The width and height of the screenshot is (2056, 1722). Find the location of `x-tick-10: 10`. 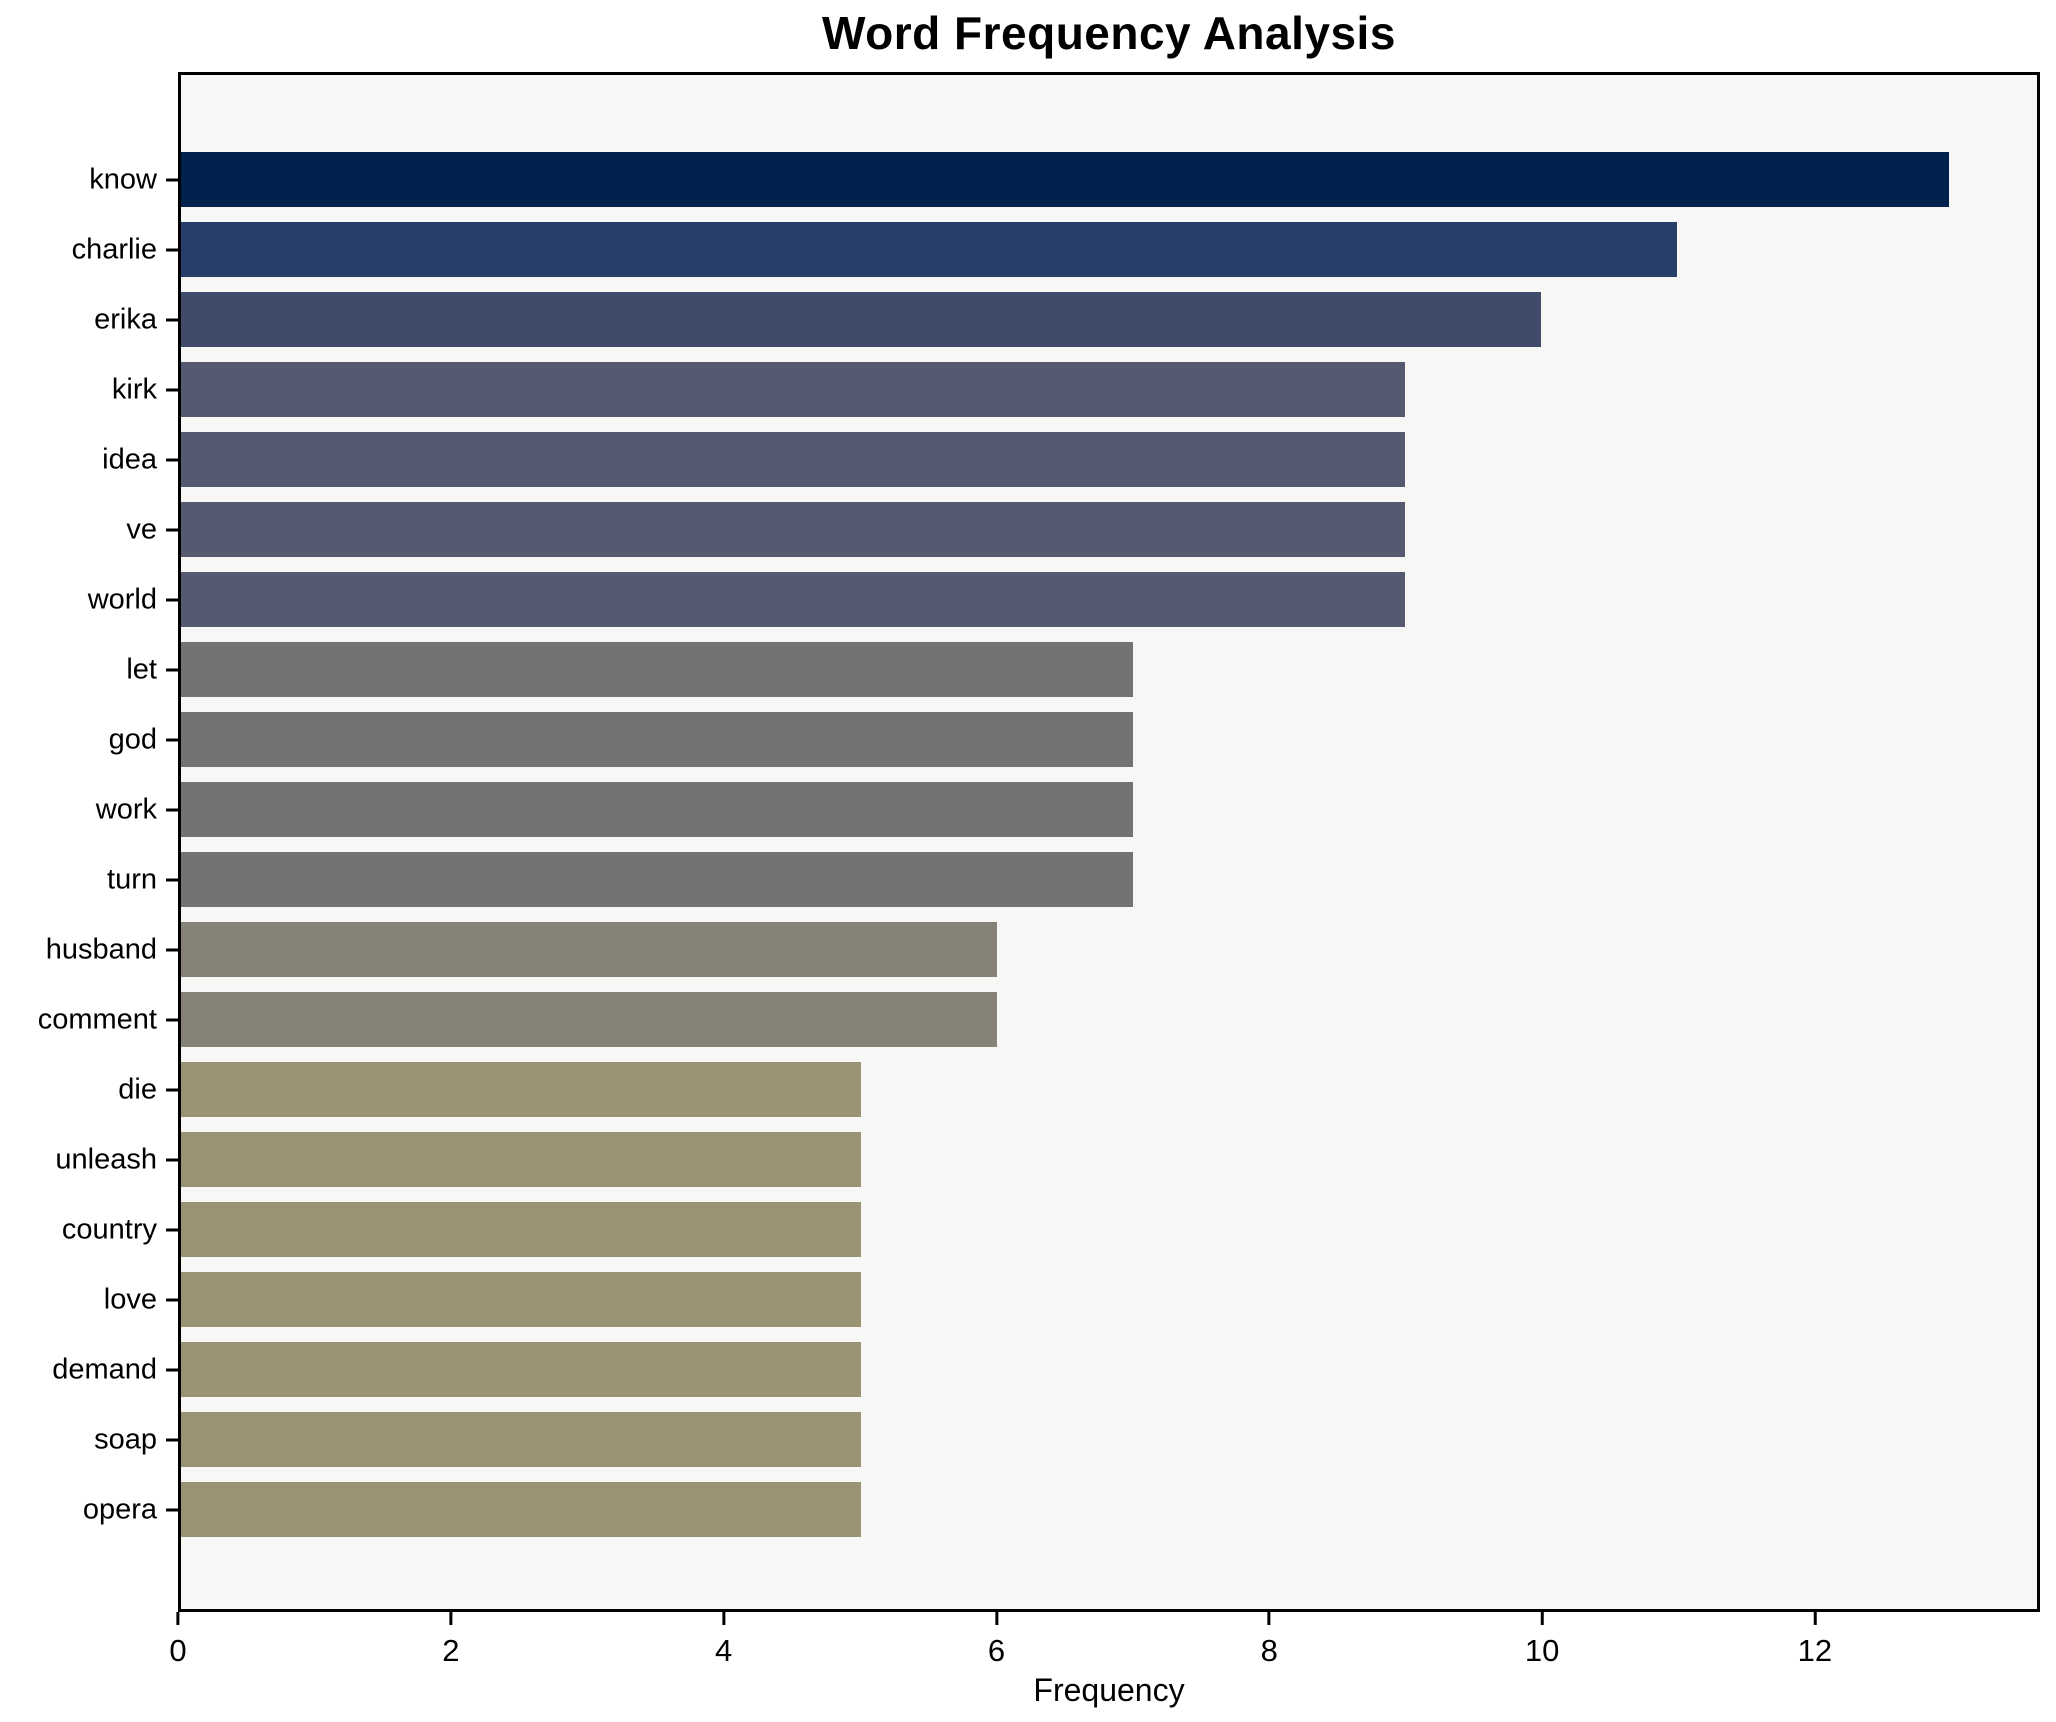

x-tick-10: 10 is located at coordinates (1542, 1640).